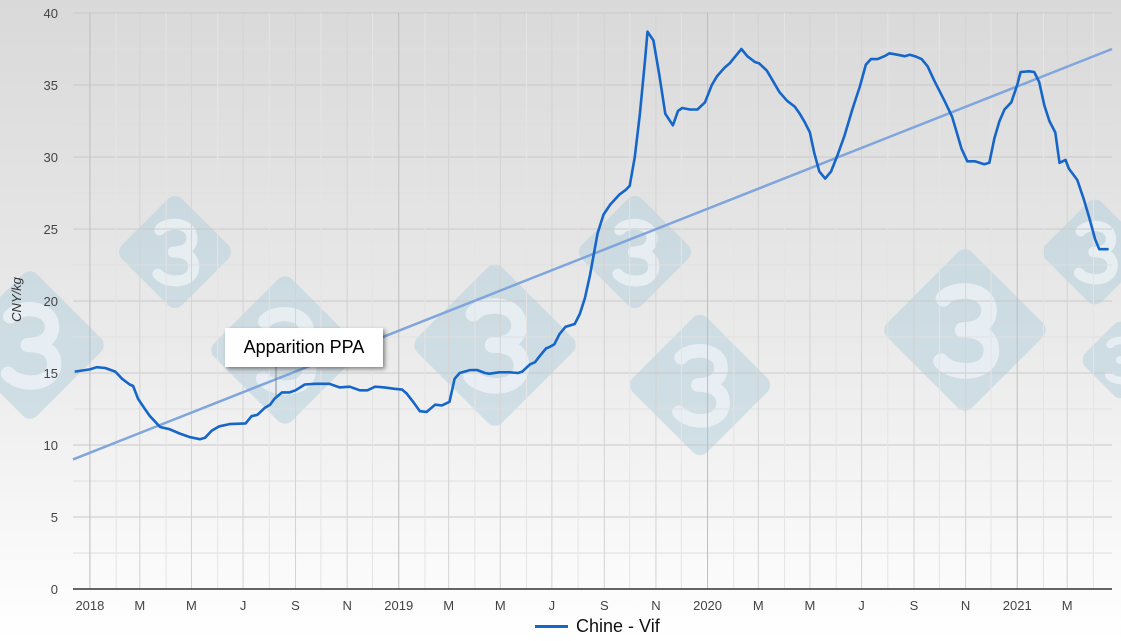 The image size is (1121, 641). I want to click on y-tick-label: 25, so click(51, 229).